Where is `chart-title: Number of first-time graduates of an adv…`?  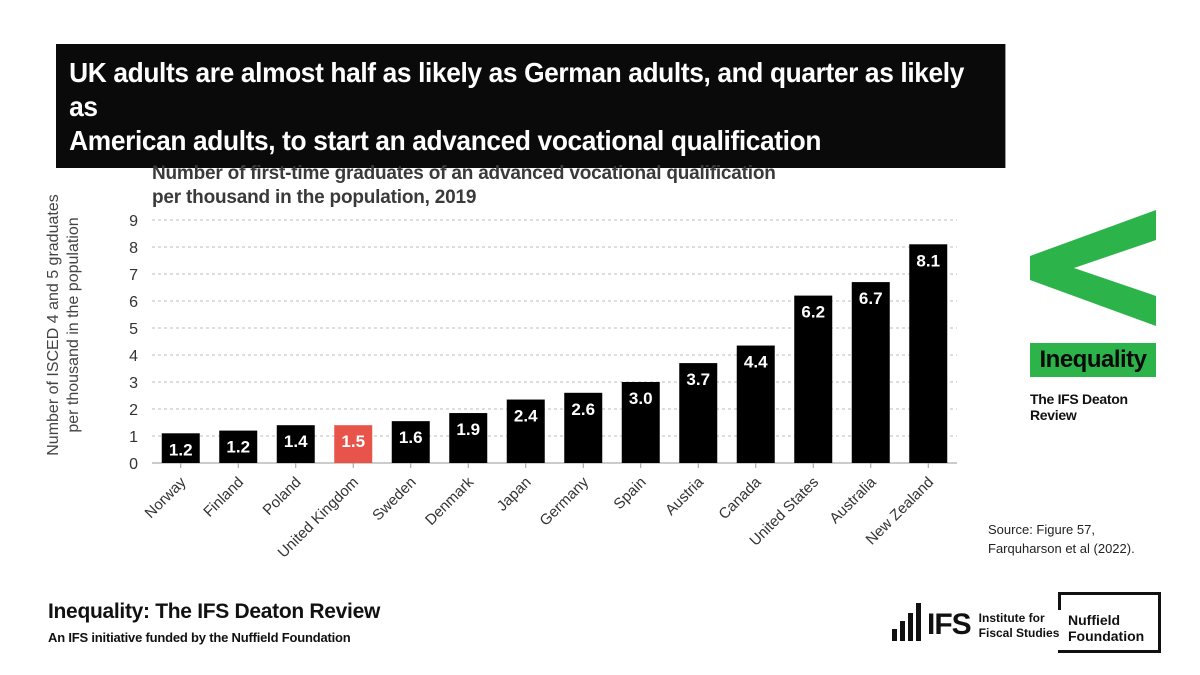
chart-title: Number of first-time graduates of an adv… is located at coordinates (464, 186).